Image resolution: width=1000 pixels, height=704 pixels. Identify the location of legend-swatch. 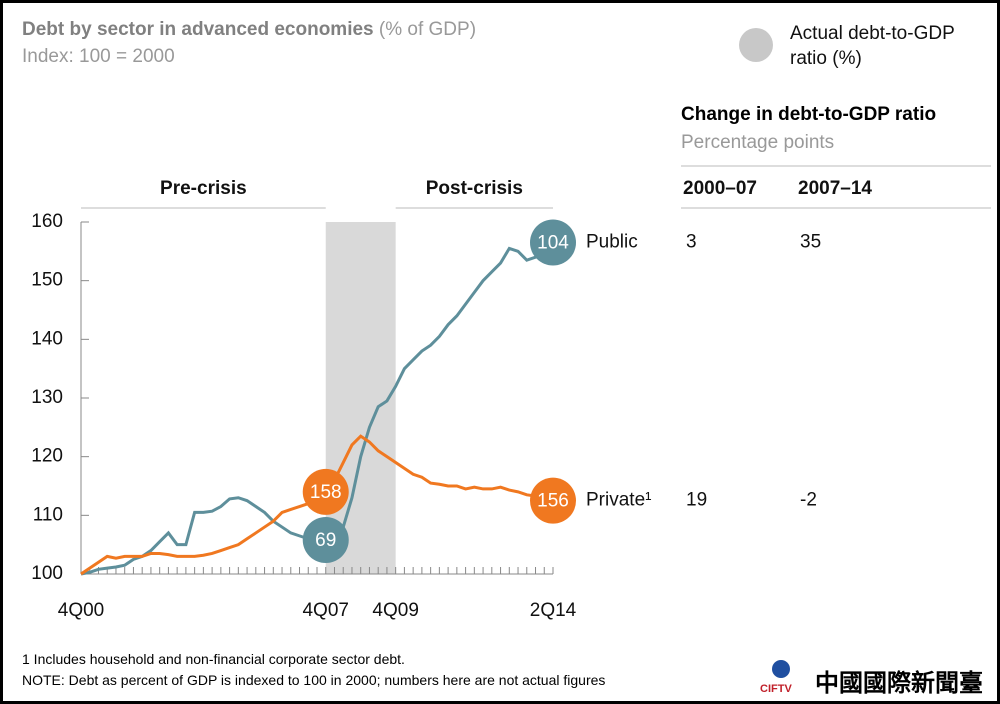
(756, 45).